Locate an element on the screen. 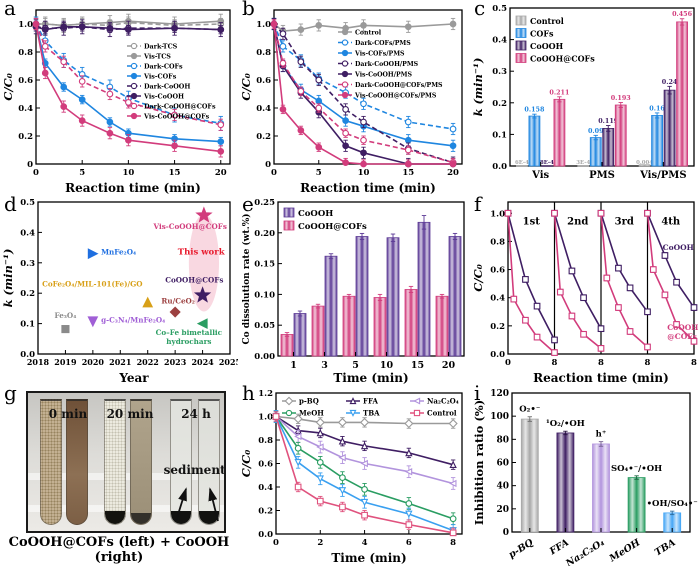 The width and height of the screenshot is (700, 566). svg-text: 0.158 is located at coordinates (534, 110).